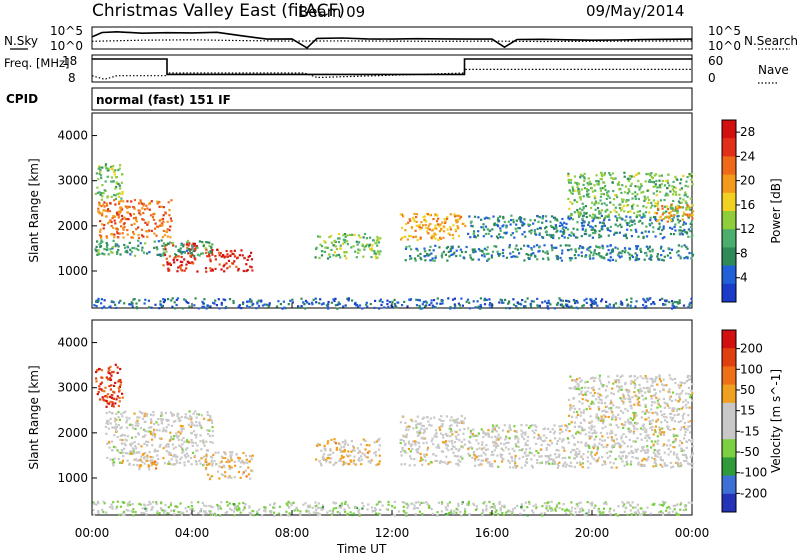 This screenshot has width=800, height=554. Describe the element at coordinates (109, 182) in the screenshot. I see `power-echo-region` at that location.